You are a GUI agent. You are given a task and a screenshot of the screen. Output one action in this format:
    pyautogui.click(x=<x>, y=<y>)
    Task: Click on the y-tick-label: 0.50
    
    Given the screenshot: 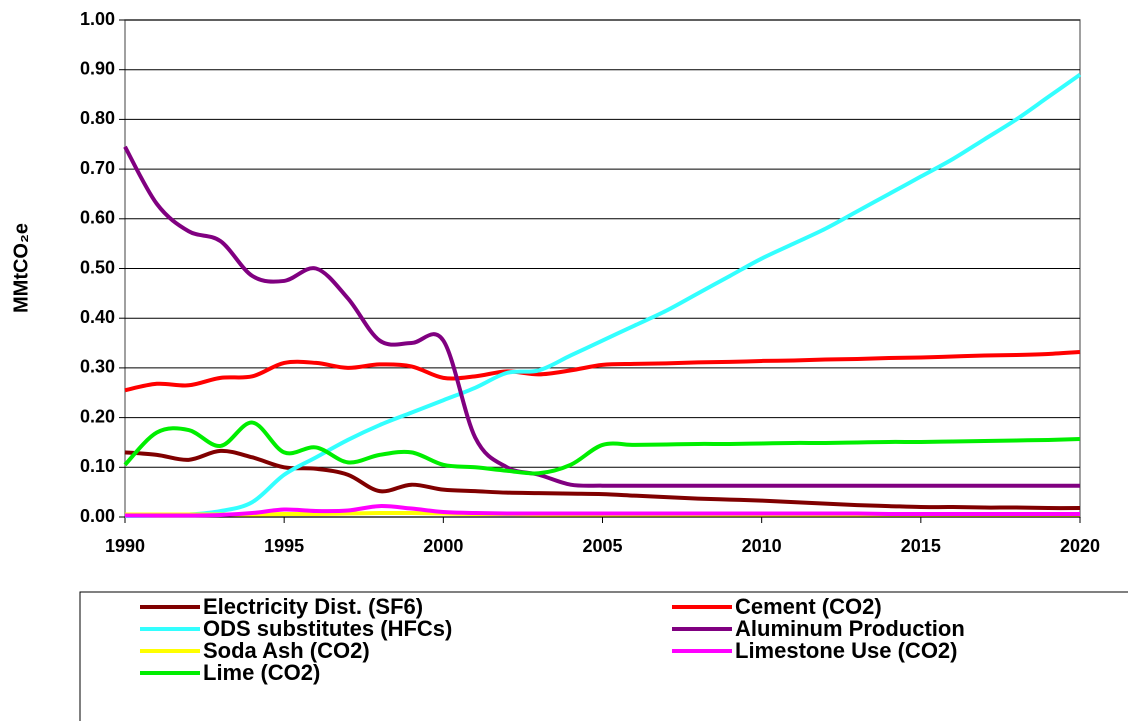 What is the action you would take?
    pyautogui.click(x=97, y=267)
    